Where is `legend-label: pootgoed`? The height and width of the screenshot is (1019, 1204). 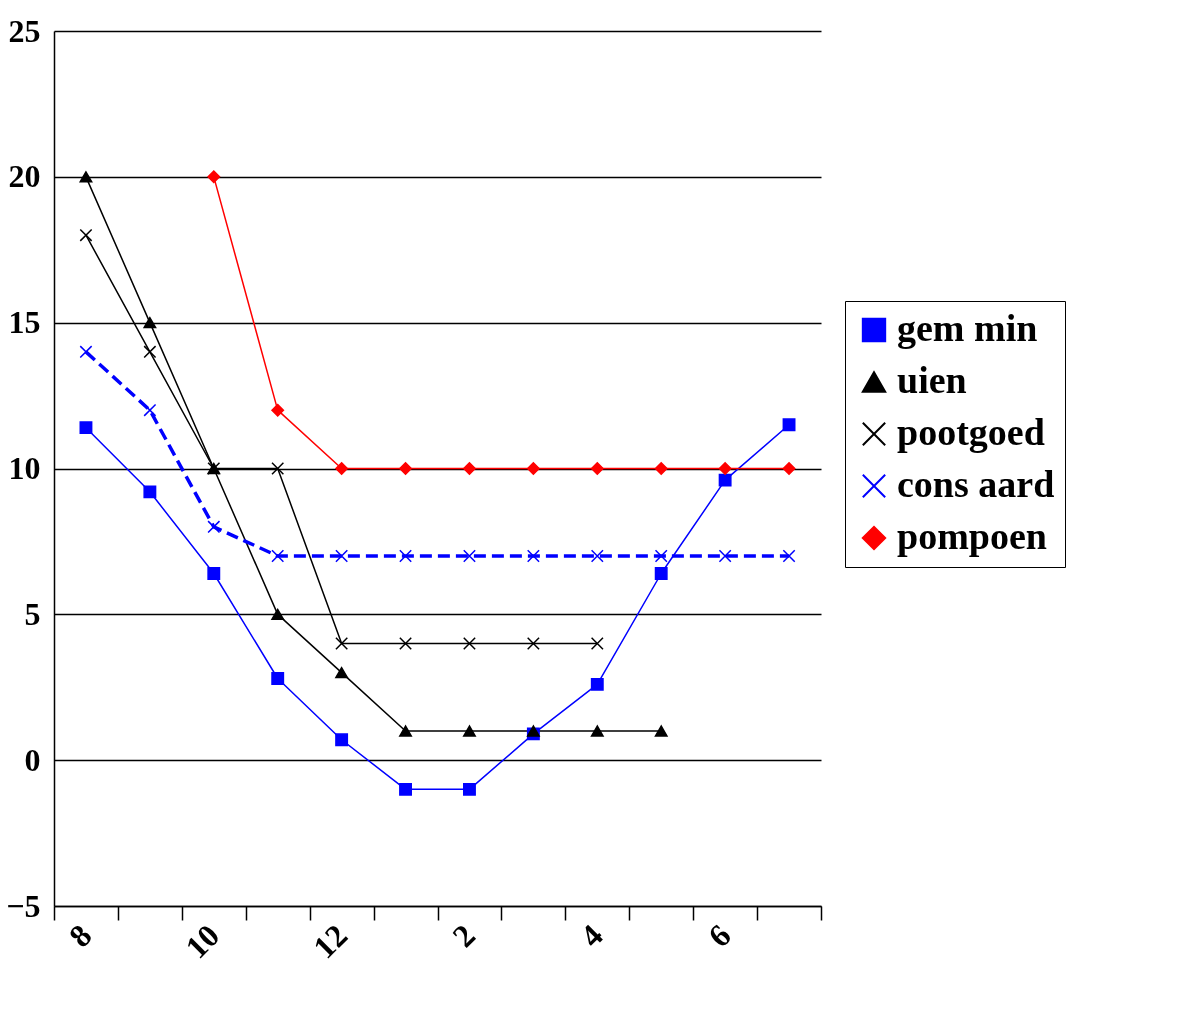
legend-label: pootgoed is located at coordinates (971, 432).